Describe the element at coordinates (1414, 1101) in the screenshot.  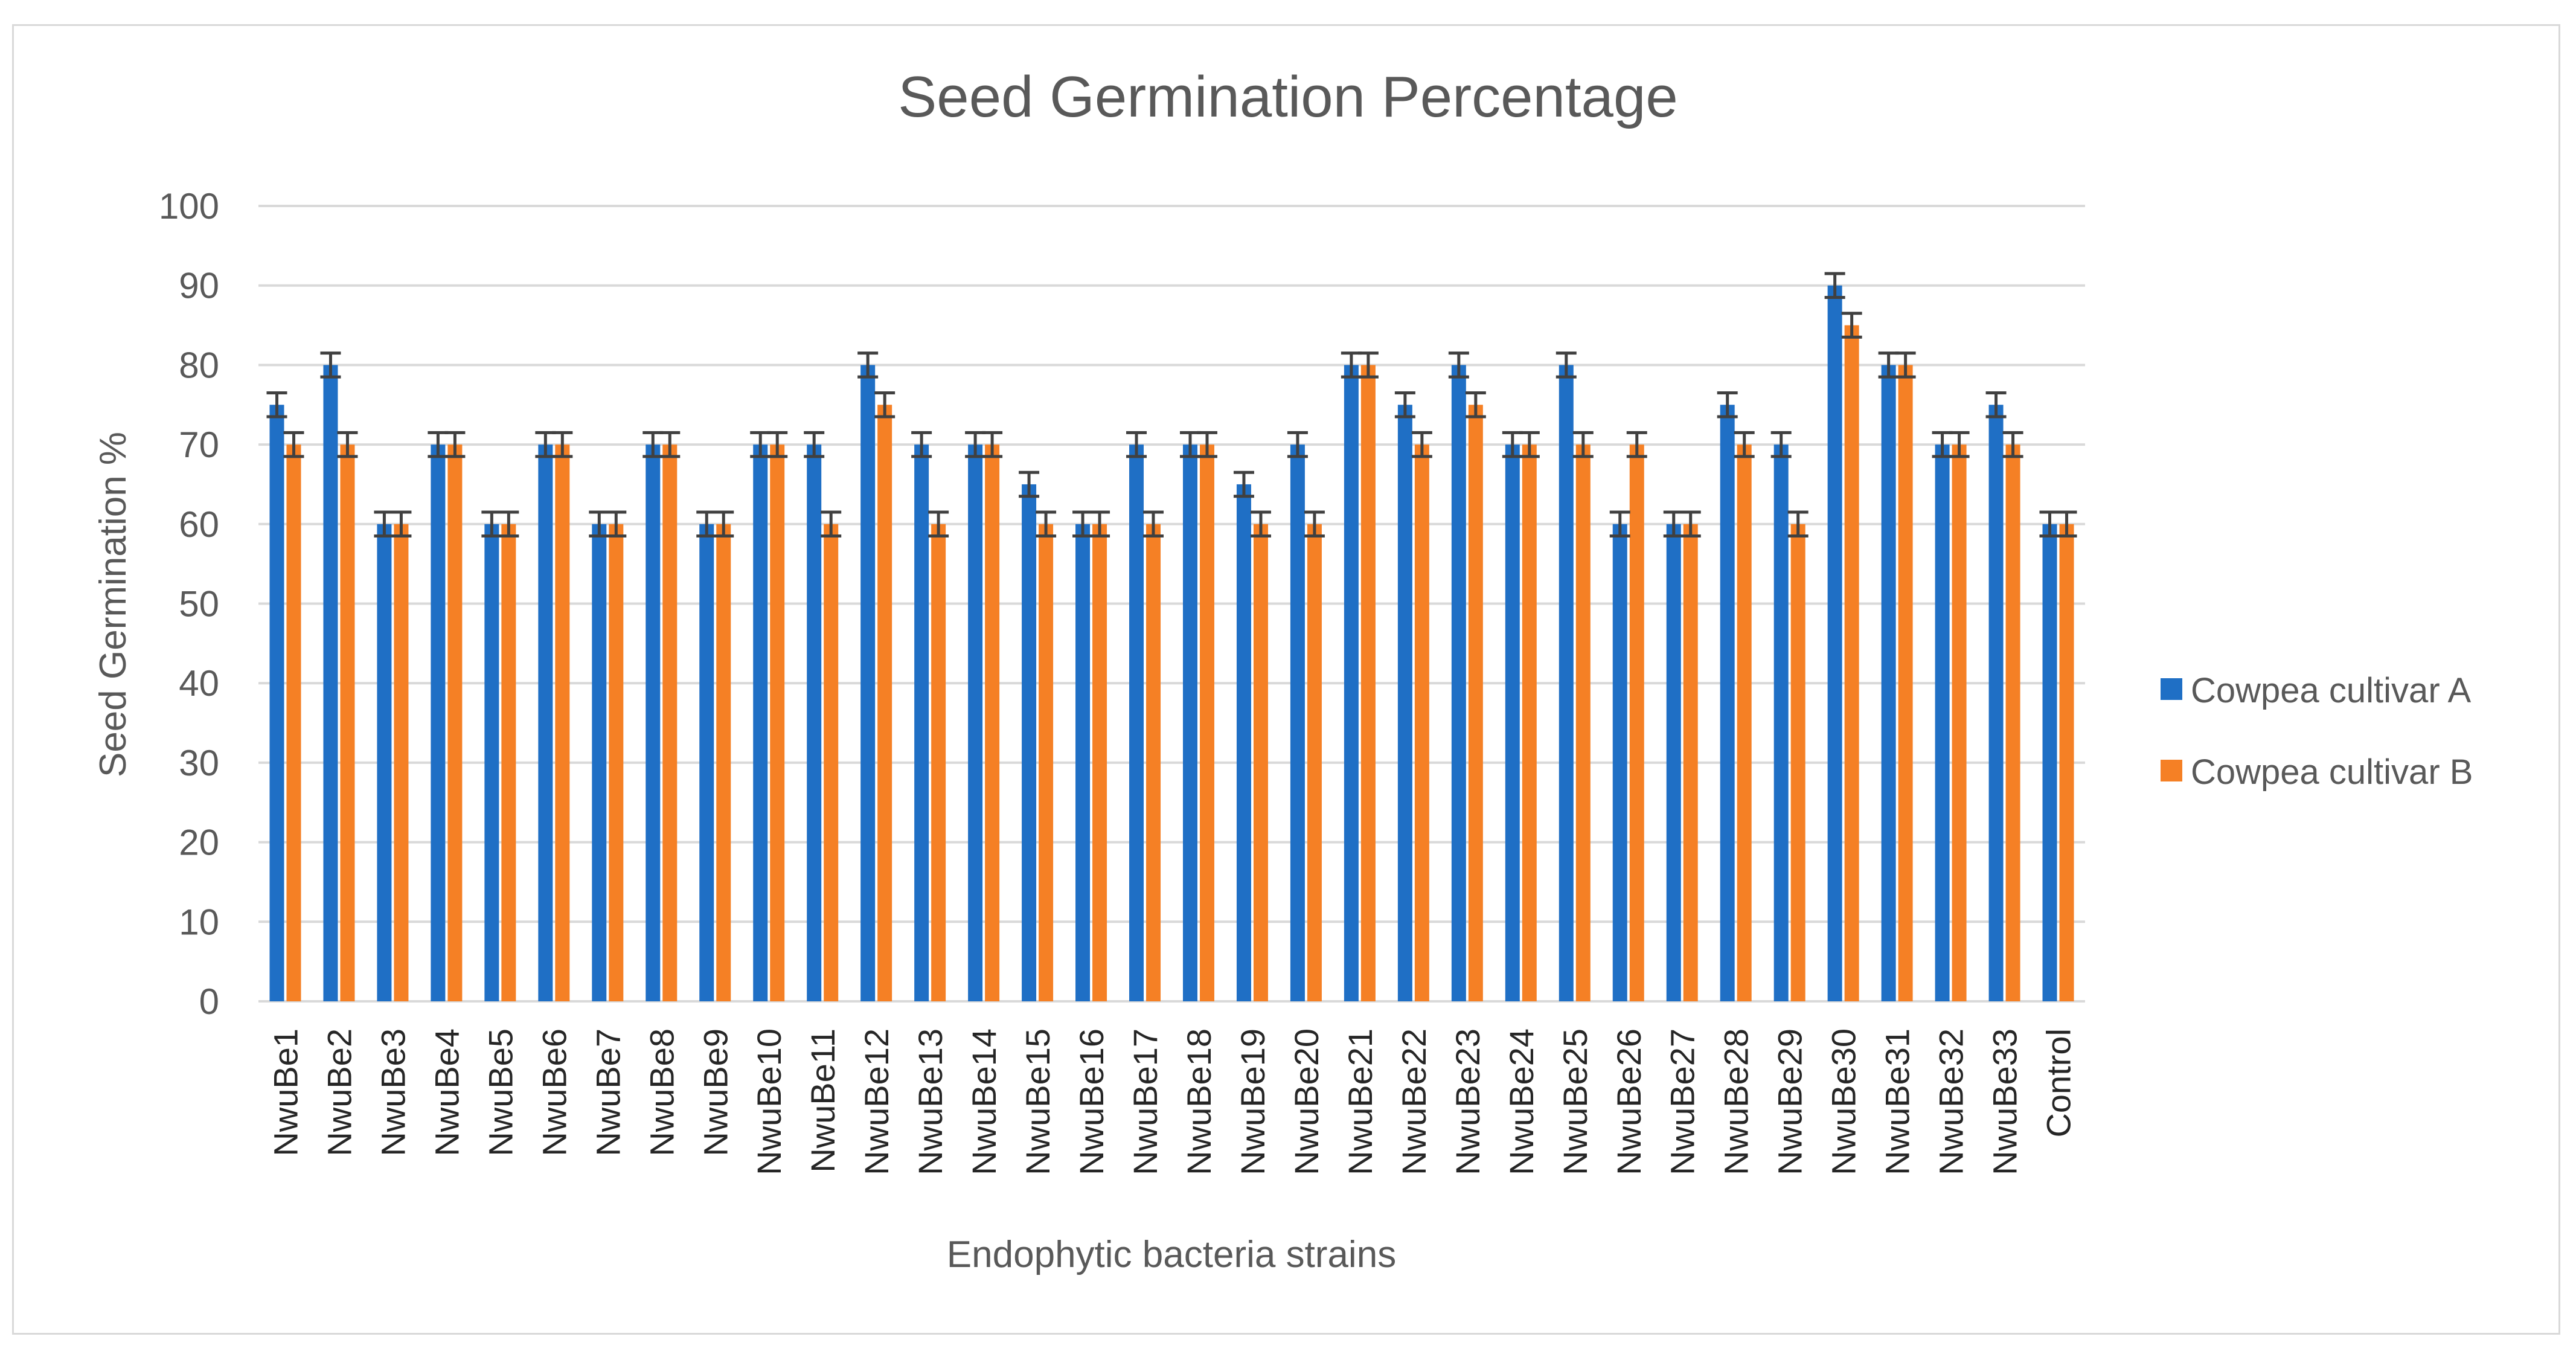
I see `x-tick-label: NwuBe22` at that location.